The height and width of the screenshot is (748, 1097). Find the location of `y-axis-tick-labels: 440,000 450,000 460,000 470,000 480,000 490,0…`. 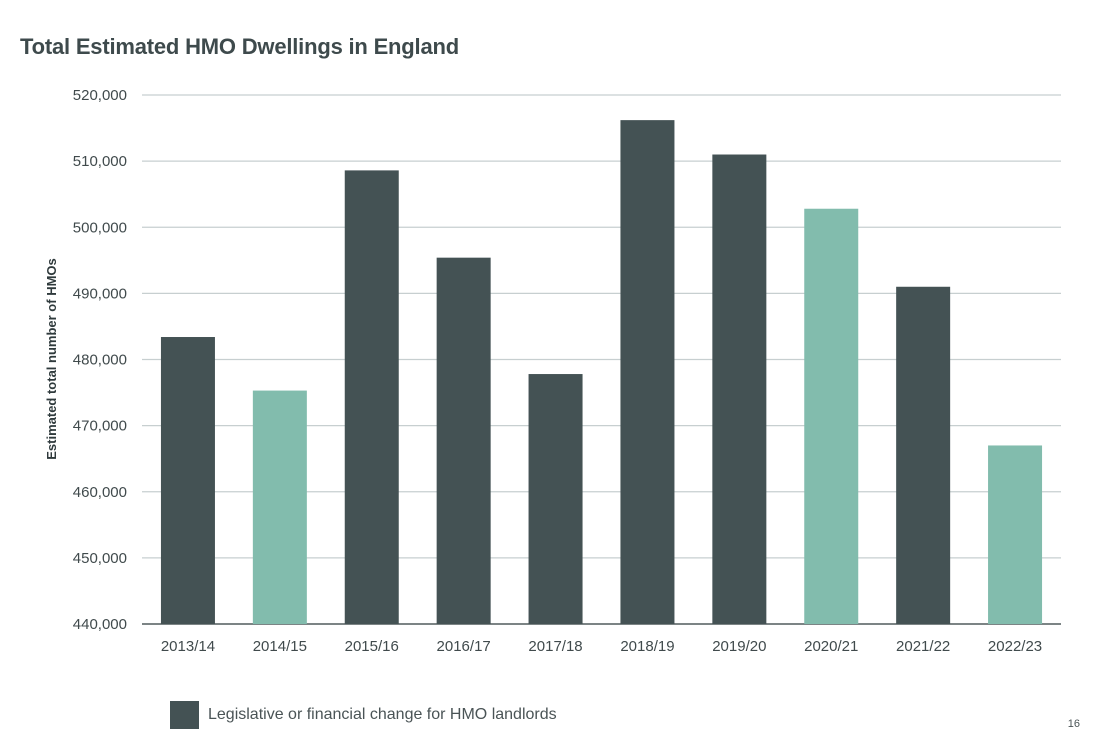

y-axis-tick-labels: 440,000 450,000 460,000 470,000 480,000 490,0… is located at coordinates (100, 360).